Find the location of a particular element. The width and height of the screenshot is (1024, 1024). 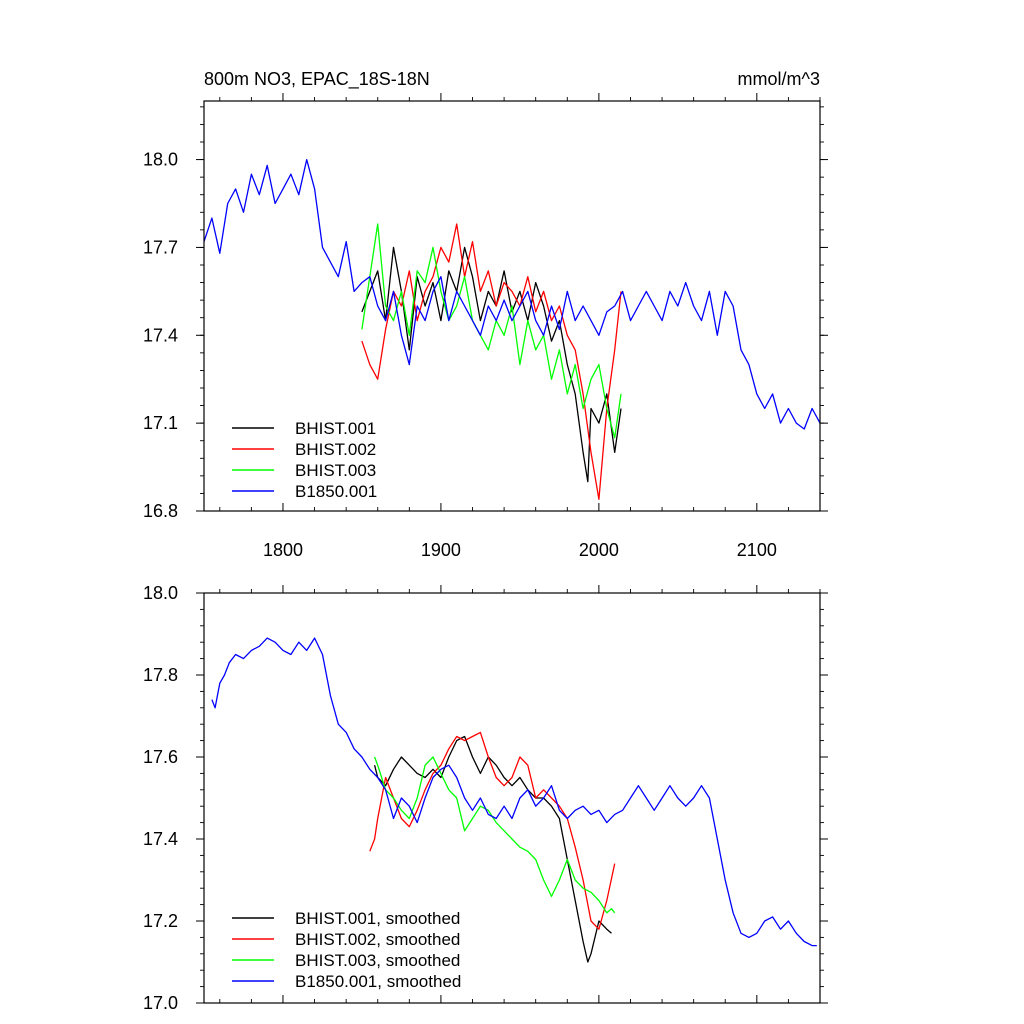

legend-label-2: BHIST.002, smoothed is located at coordinates (377, 939).